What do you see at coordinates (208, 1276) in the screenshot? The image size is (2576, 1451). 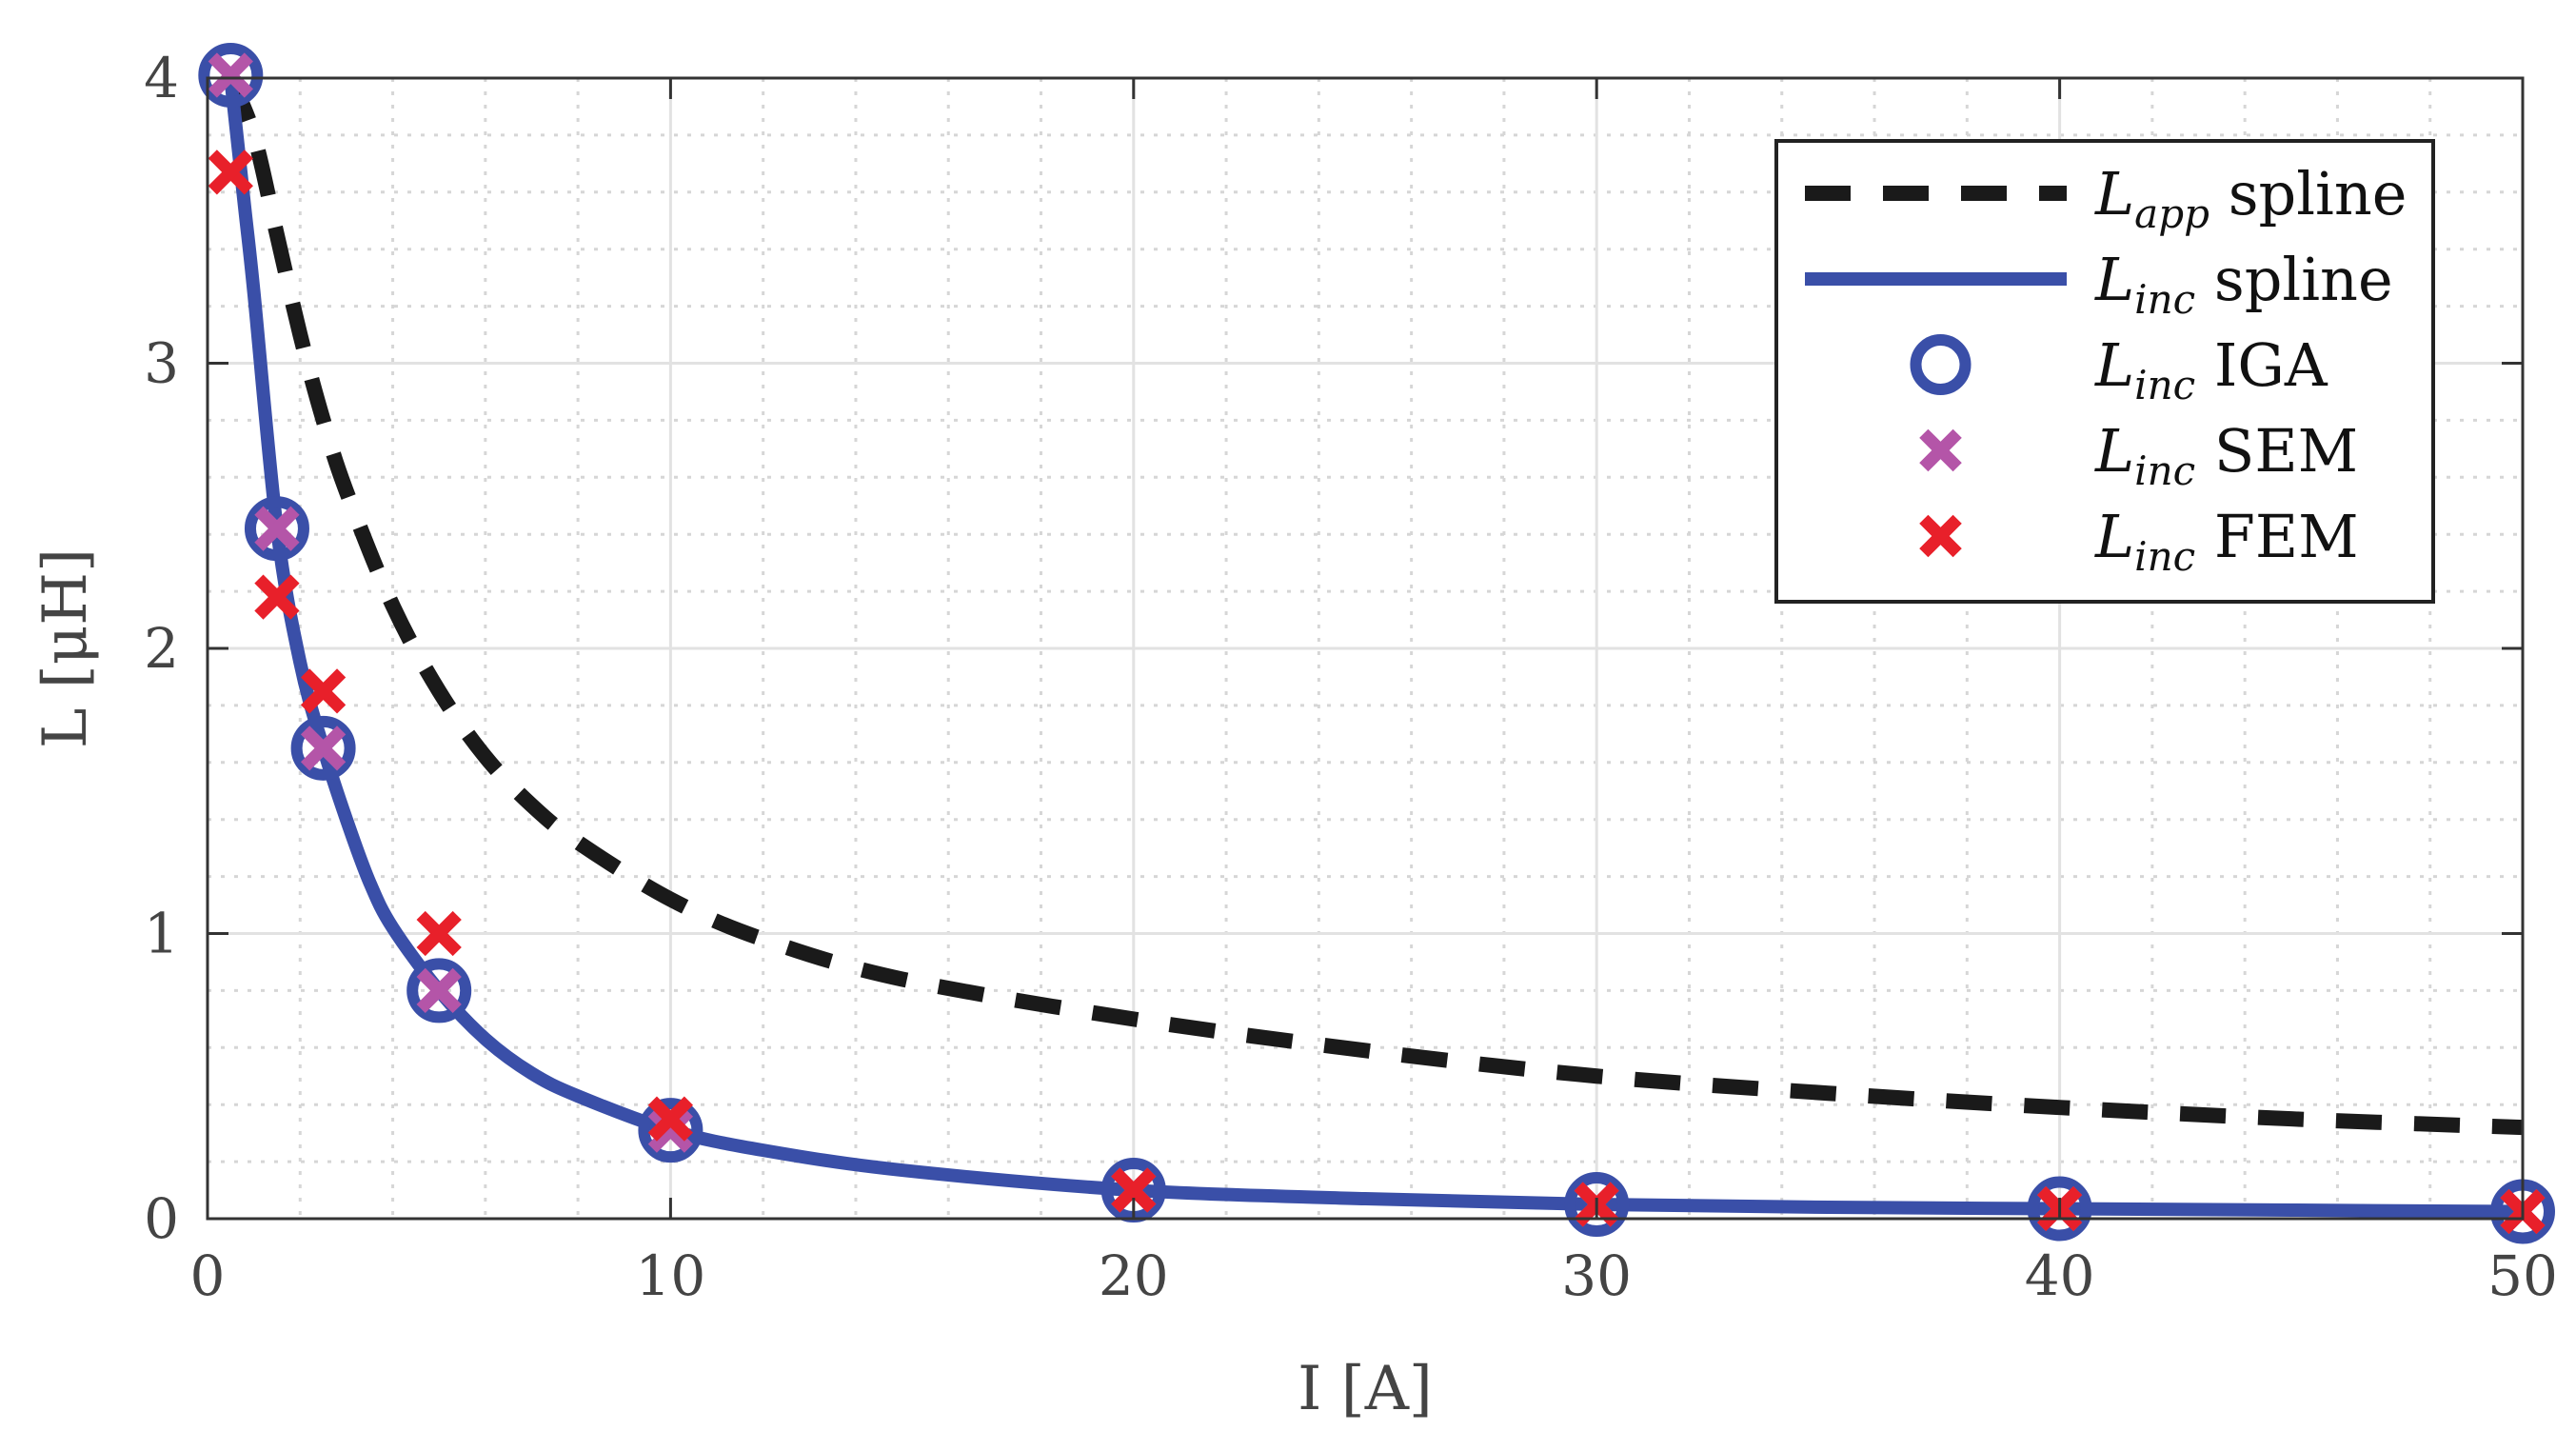 I see `x-tick-label: 0` at bounding box center [208, 1276].